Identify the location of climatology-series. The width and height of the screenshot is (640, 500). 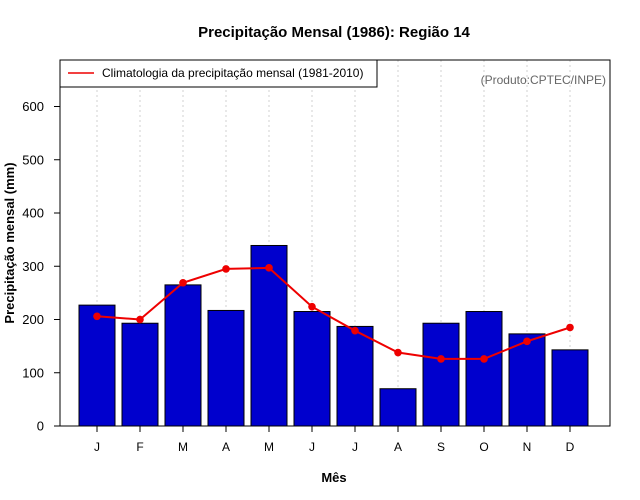
(333, 313).